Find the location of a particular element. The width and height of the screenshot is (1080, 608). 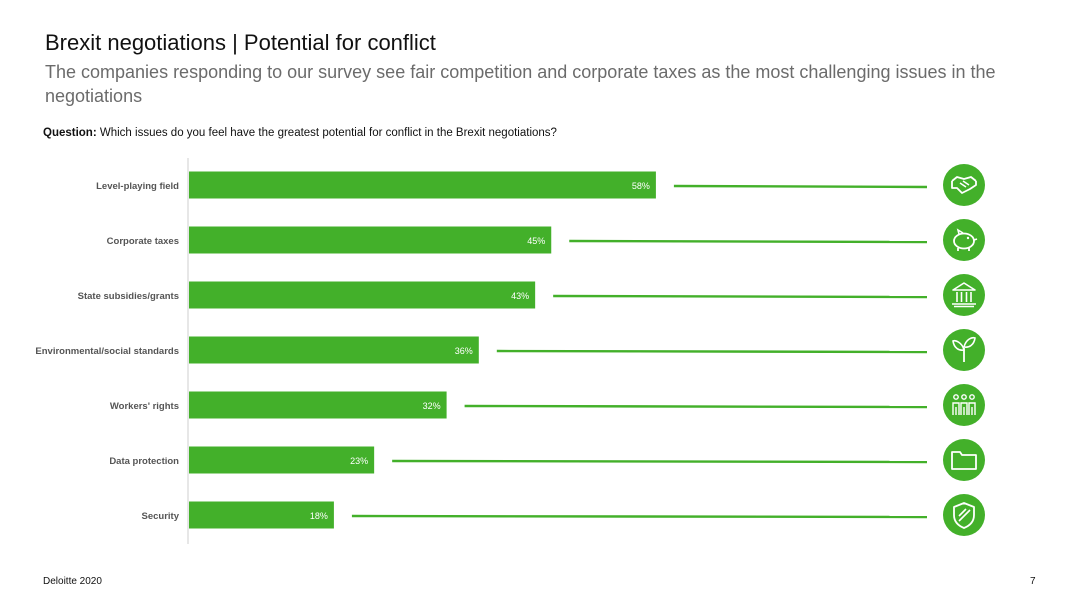

folder-icon is located at coordinates (964, 460).